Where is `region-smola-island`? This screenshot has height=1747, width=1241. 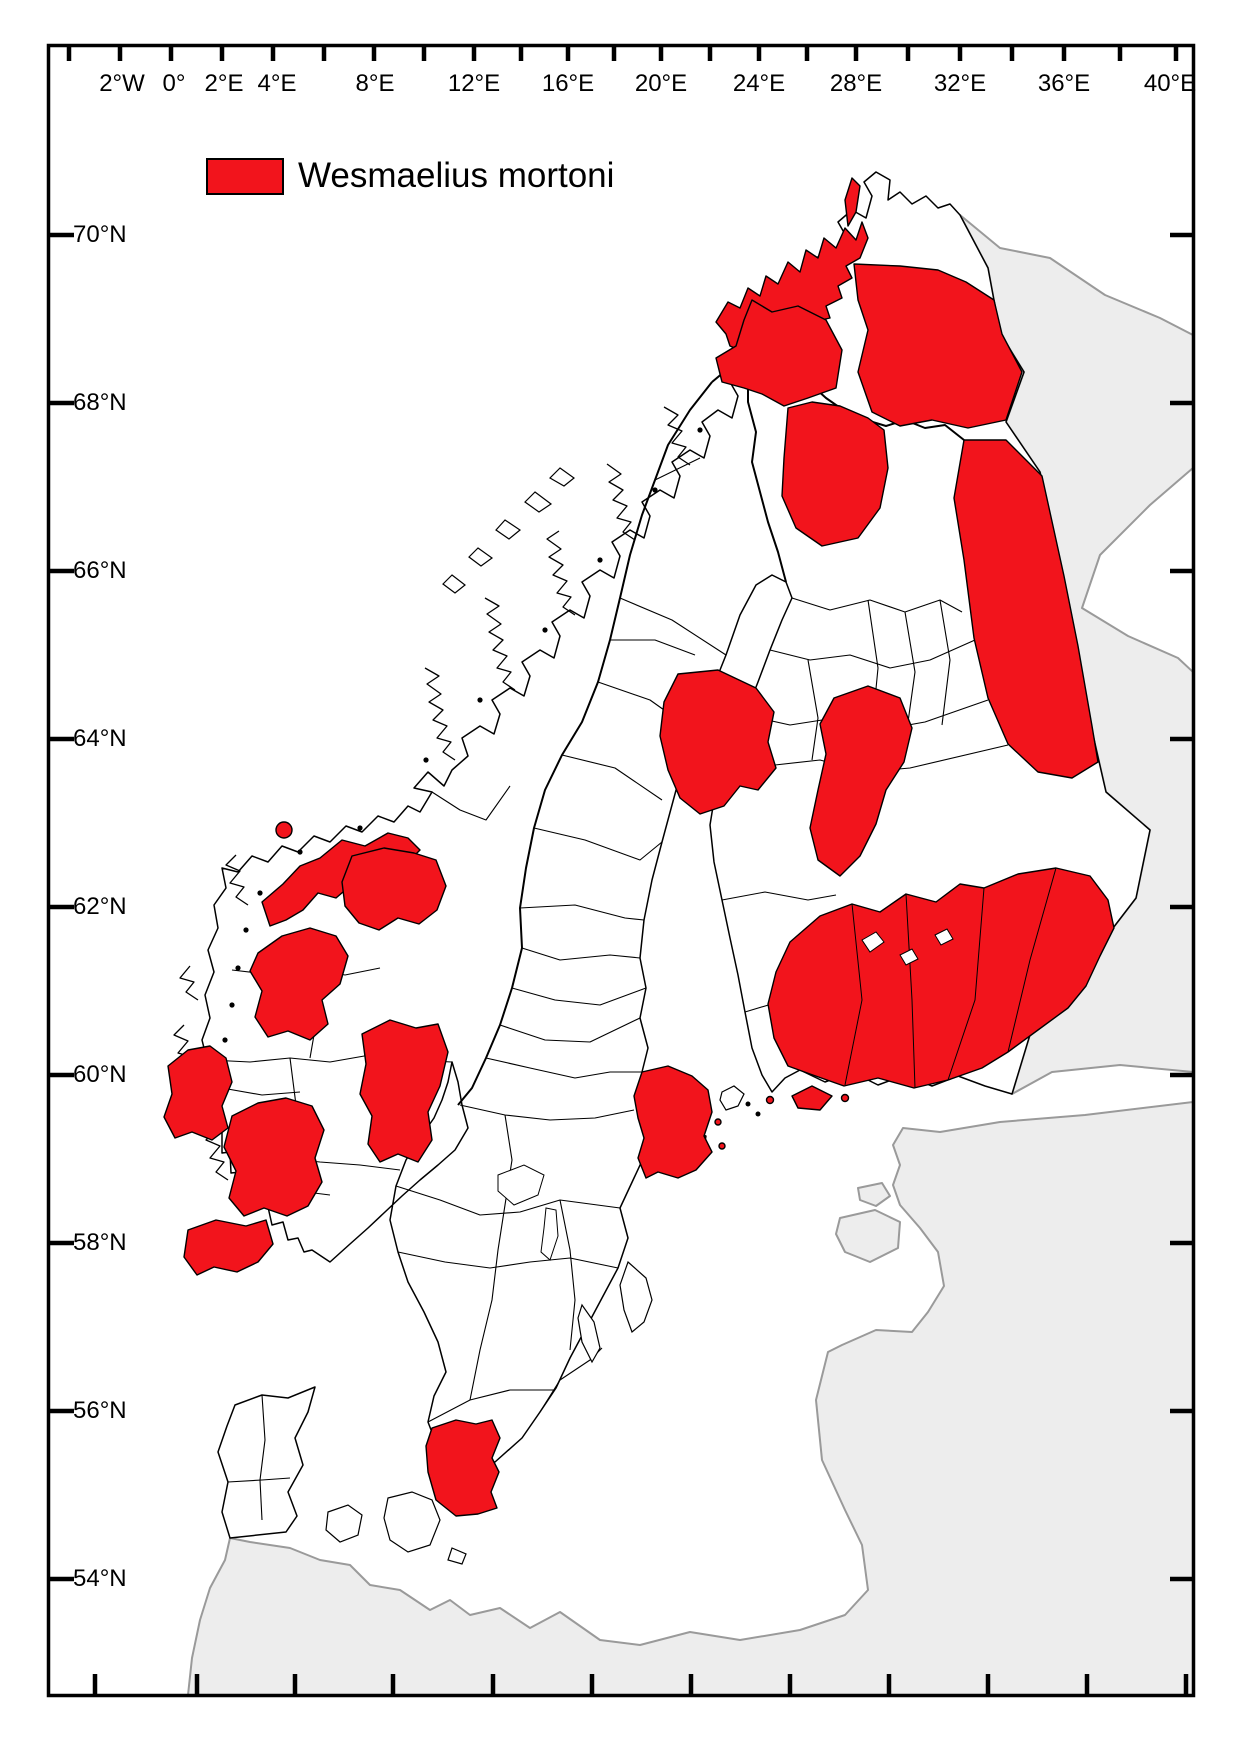 region-smola-island is located at coordinates (284, 830).